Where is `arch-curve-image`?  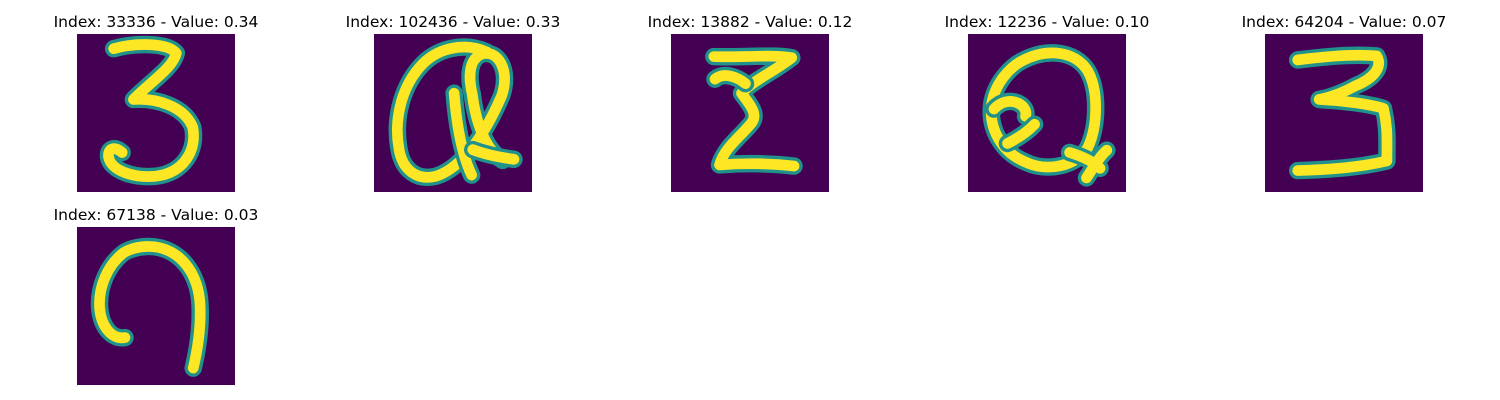 arch-curve-image is located at coordinates (156, 306).